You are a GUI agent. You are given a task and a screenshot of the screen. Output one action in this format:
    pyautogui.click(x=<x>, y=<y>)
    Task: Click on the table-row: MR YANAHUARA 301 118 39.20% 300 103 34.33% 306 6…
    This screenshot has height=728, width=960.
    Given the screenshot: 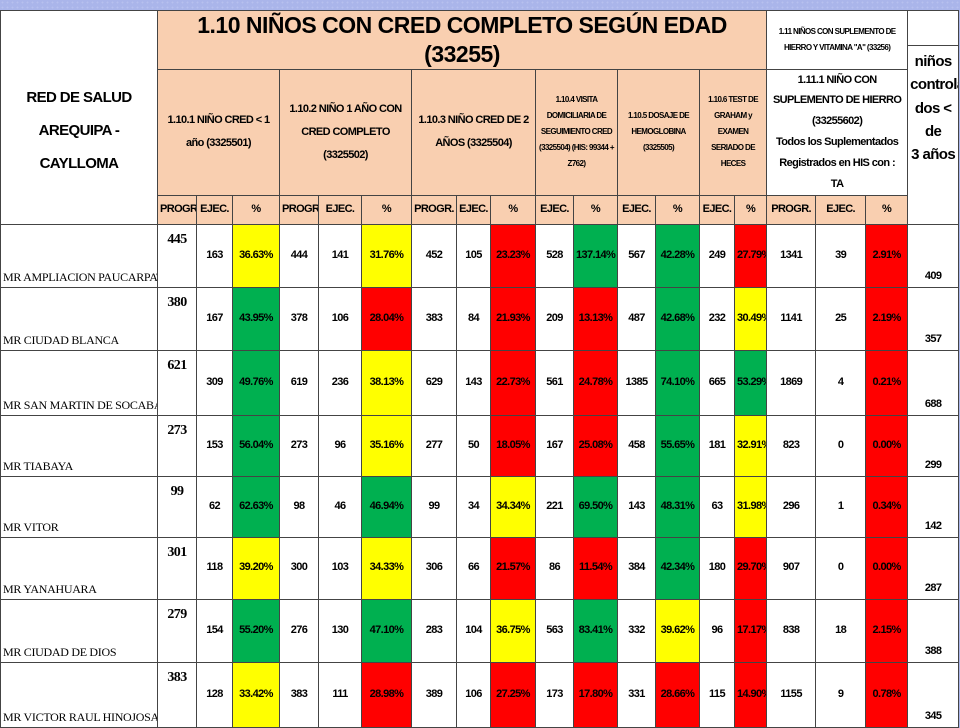 What is the action you would take?
    pyautogui.click(x=480, y=568)
    